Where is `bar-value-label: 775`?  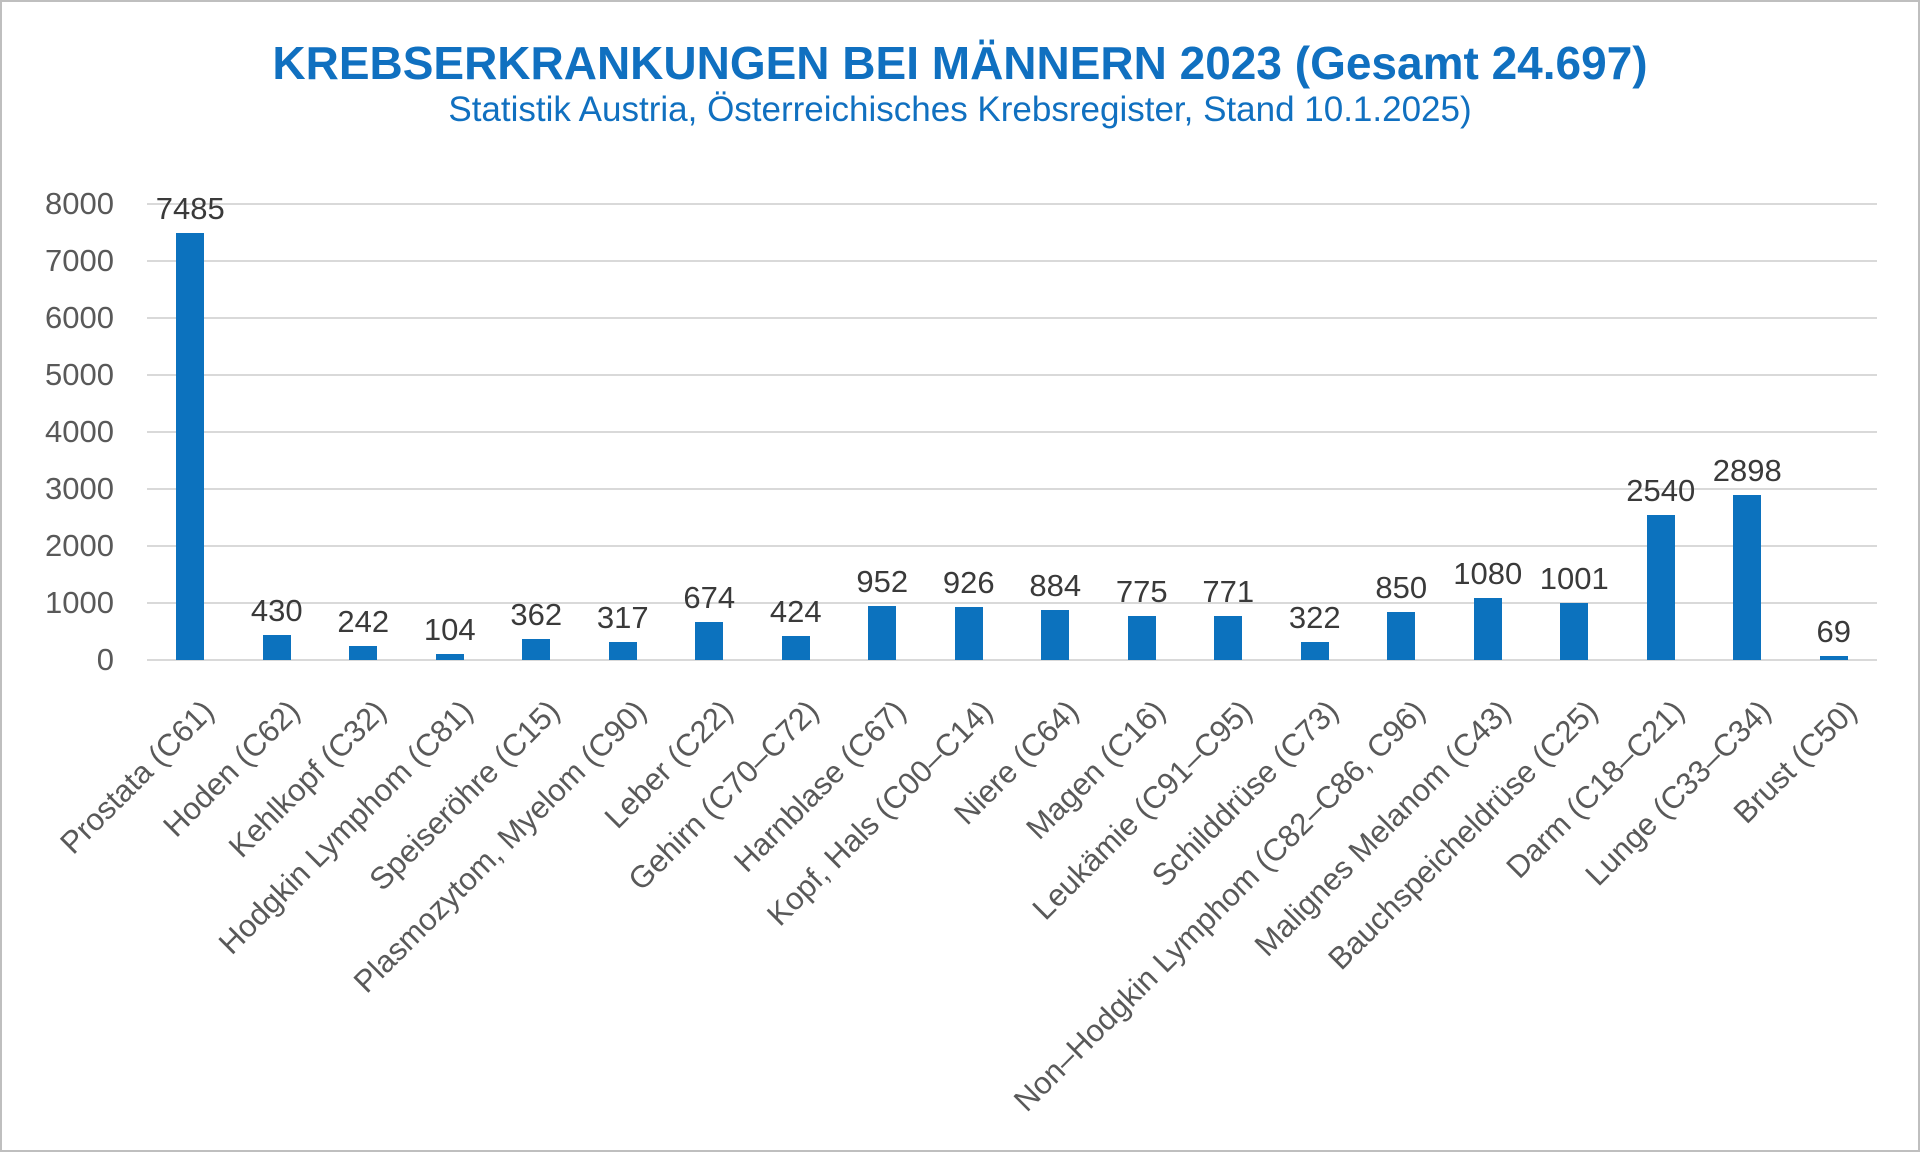
bar-value-label: 775 is located at coordinates (1141, 591).